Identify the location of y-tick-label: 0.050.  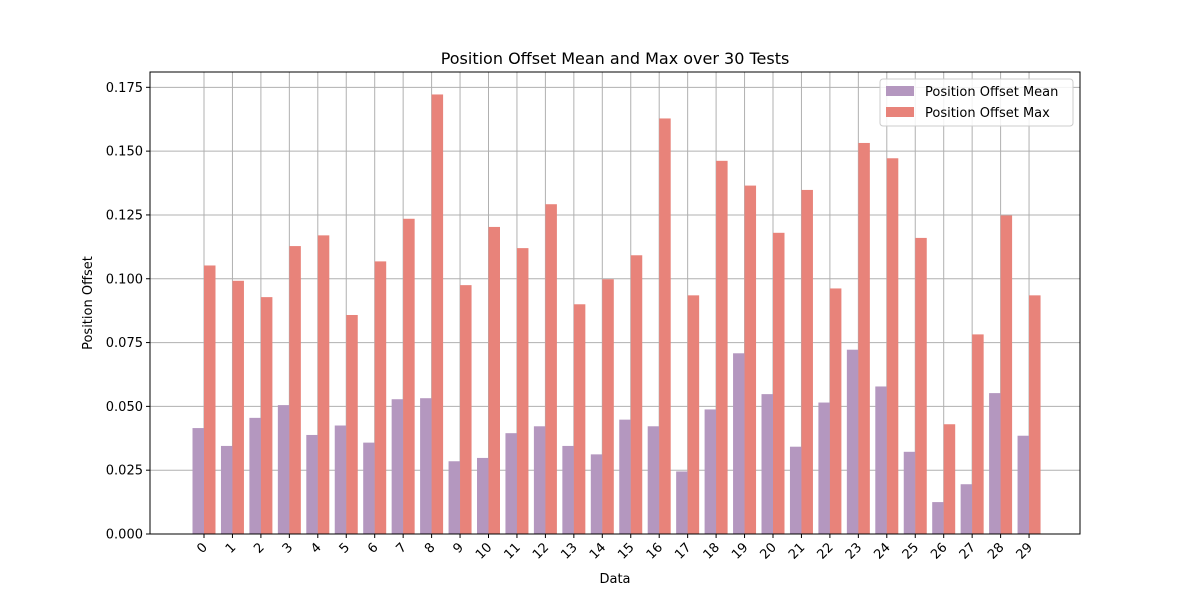
(124, 407).